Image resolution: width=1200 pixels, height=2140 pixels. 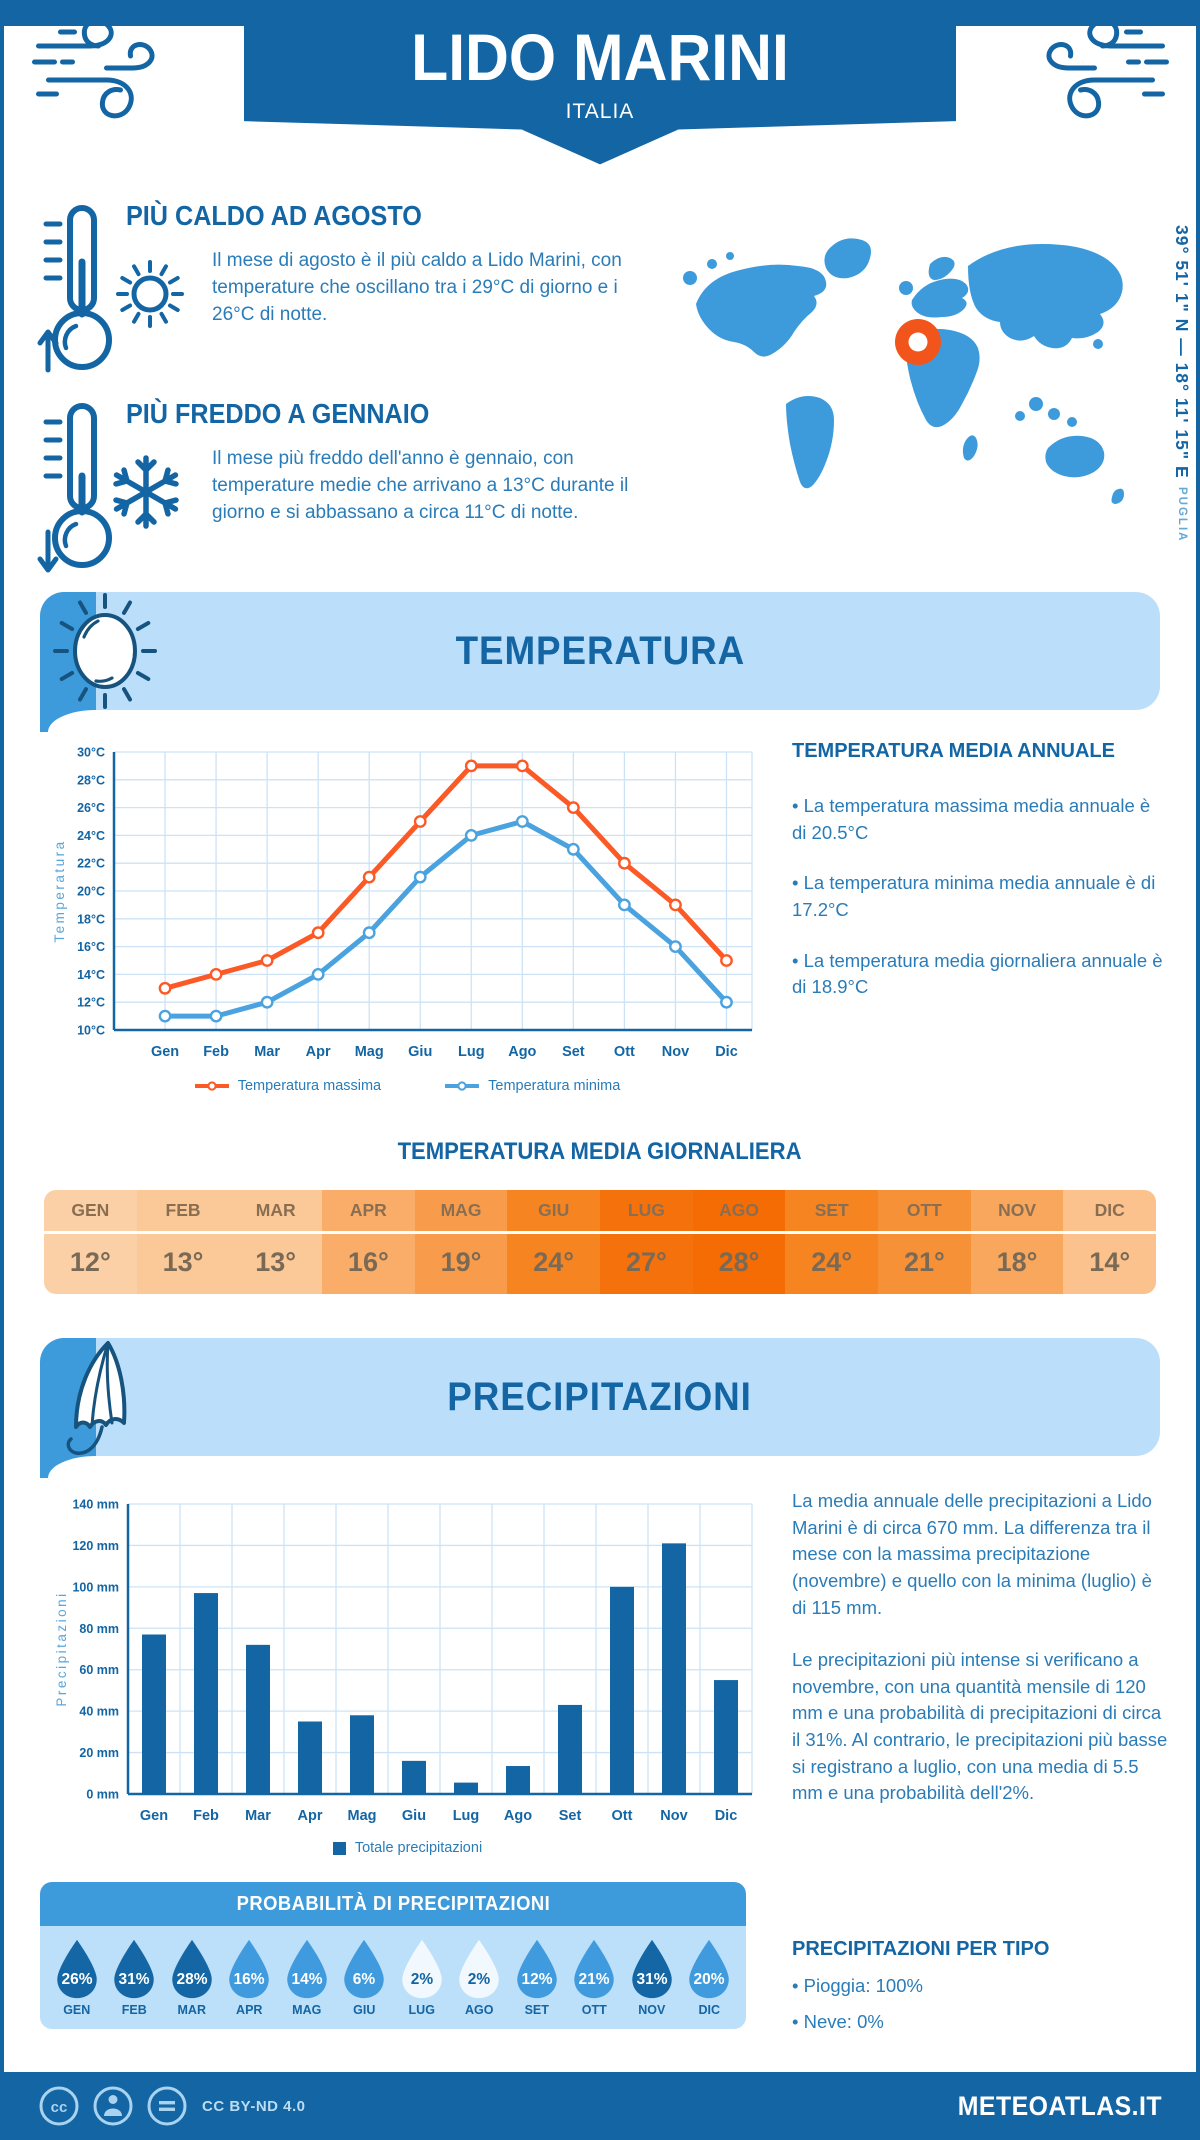 I want to click on month-header: SET, so click(x=832, y=1212).